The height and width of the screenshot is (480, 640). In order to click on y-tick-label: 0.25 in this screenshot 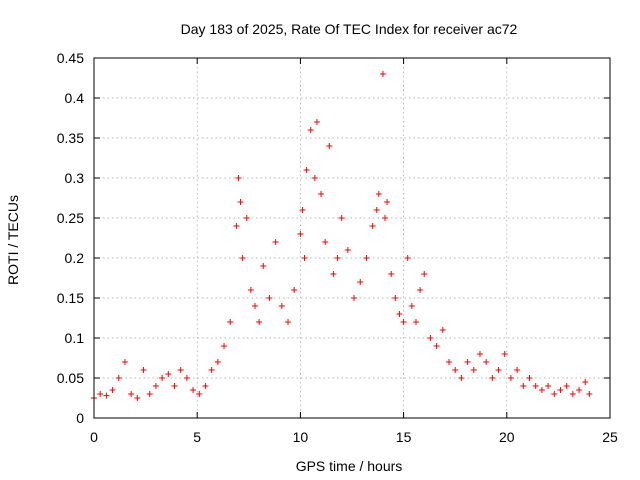, I will do `click(70, 218)`.